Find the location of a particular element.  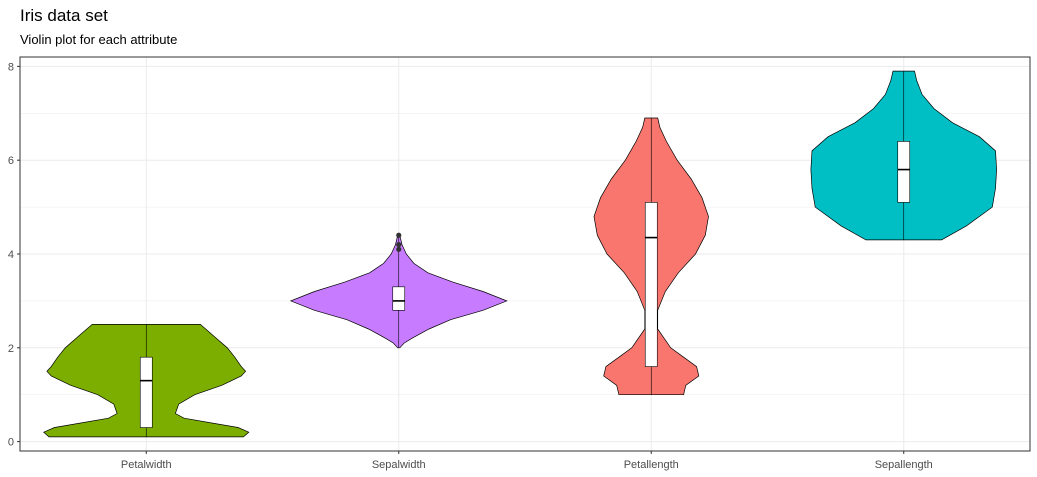

box-sepalwidth is located at coordinates (399, 298).